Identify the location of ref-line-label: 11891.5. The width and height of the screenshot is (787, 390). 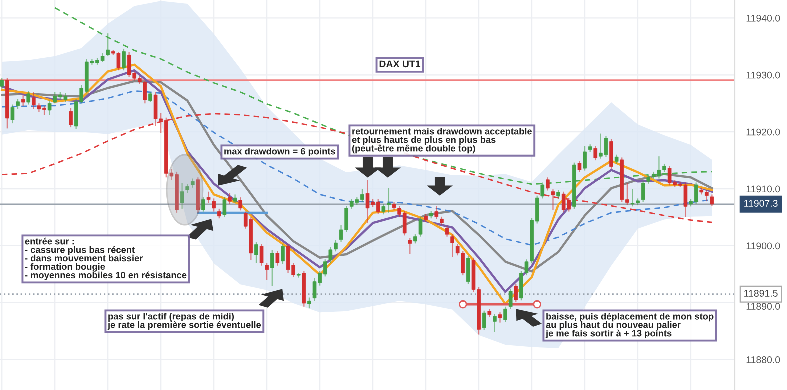
(761, 293).